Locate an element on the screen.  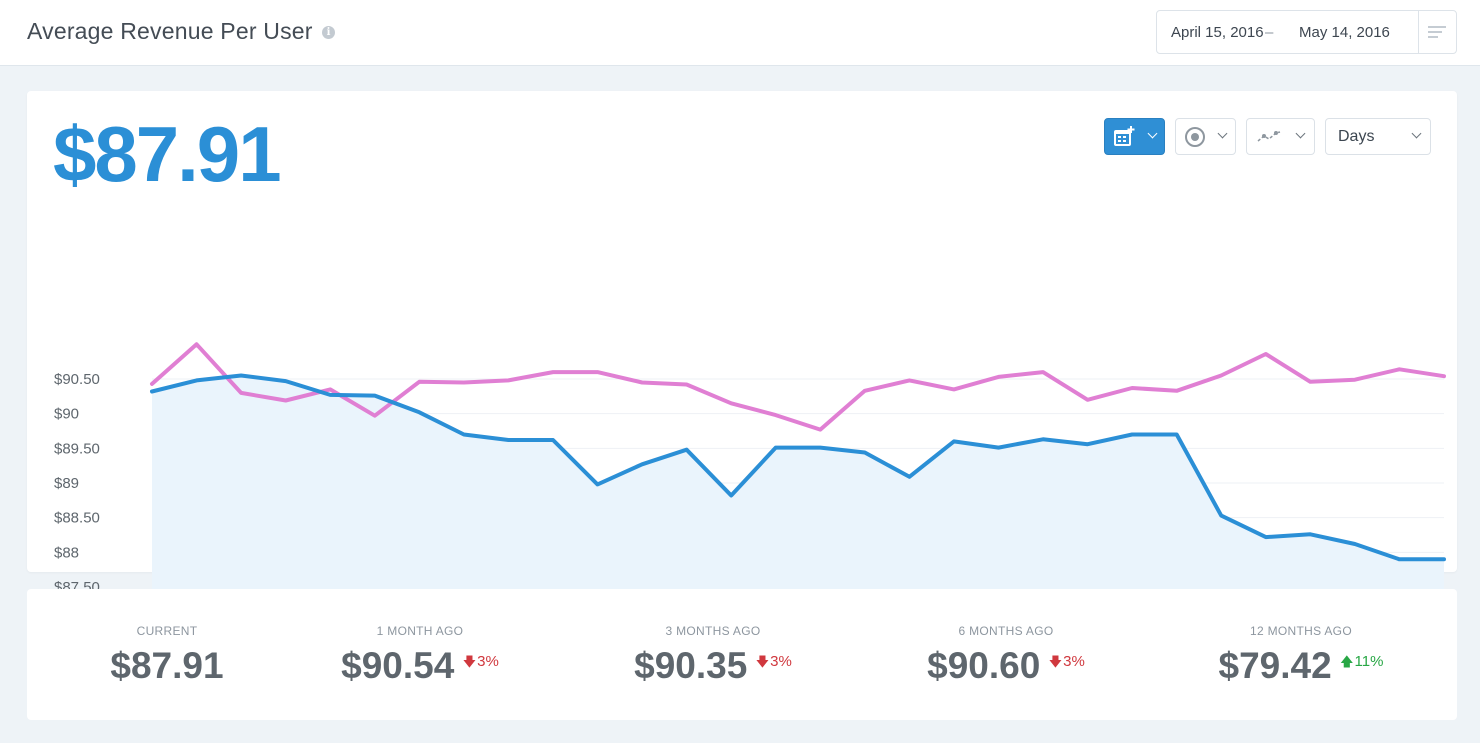
target-icon is located at coordinates (1195, 137).